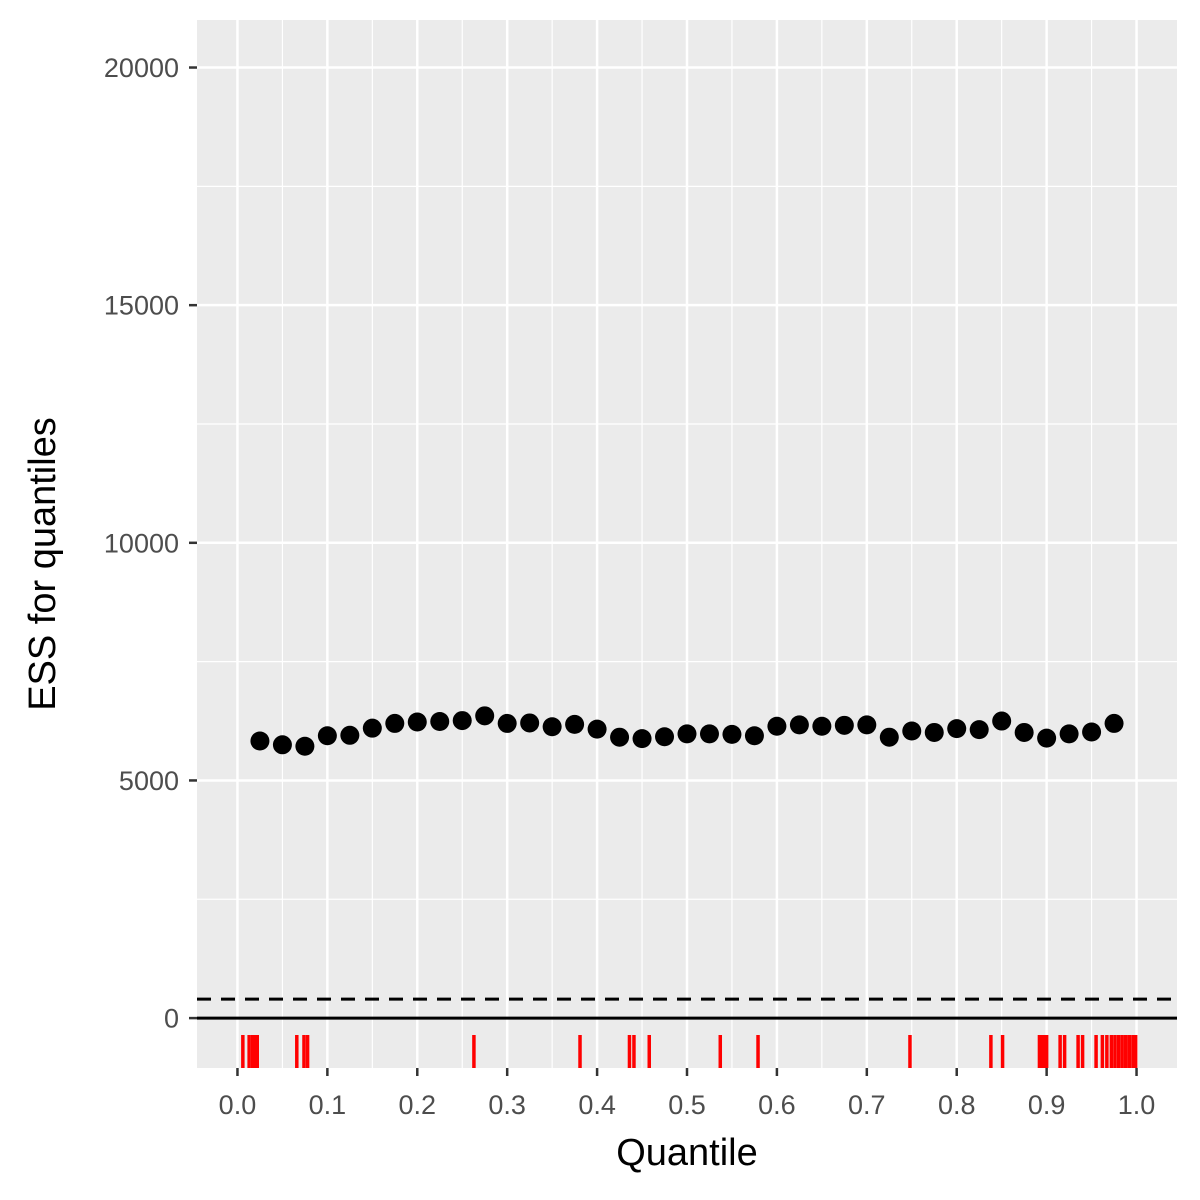 The image size is (1200, 1200). Describe the element at coordinates (597, 1105) in the screenshot. I see `x-tick-label: 0.4` at that location.